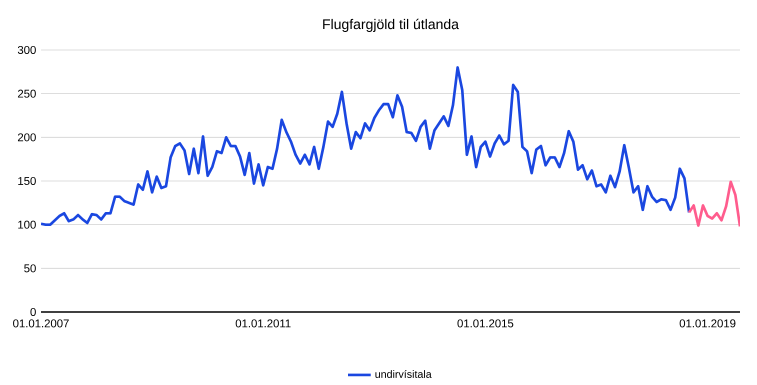  I want to click on y-tick-label: 300, so click(27, 50).